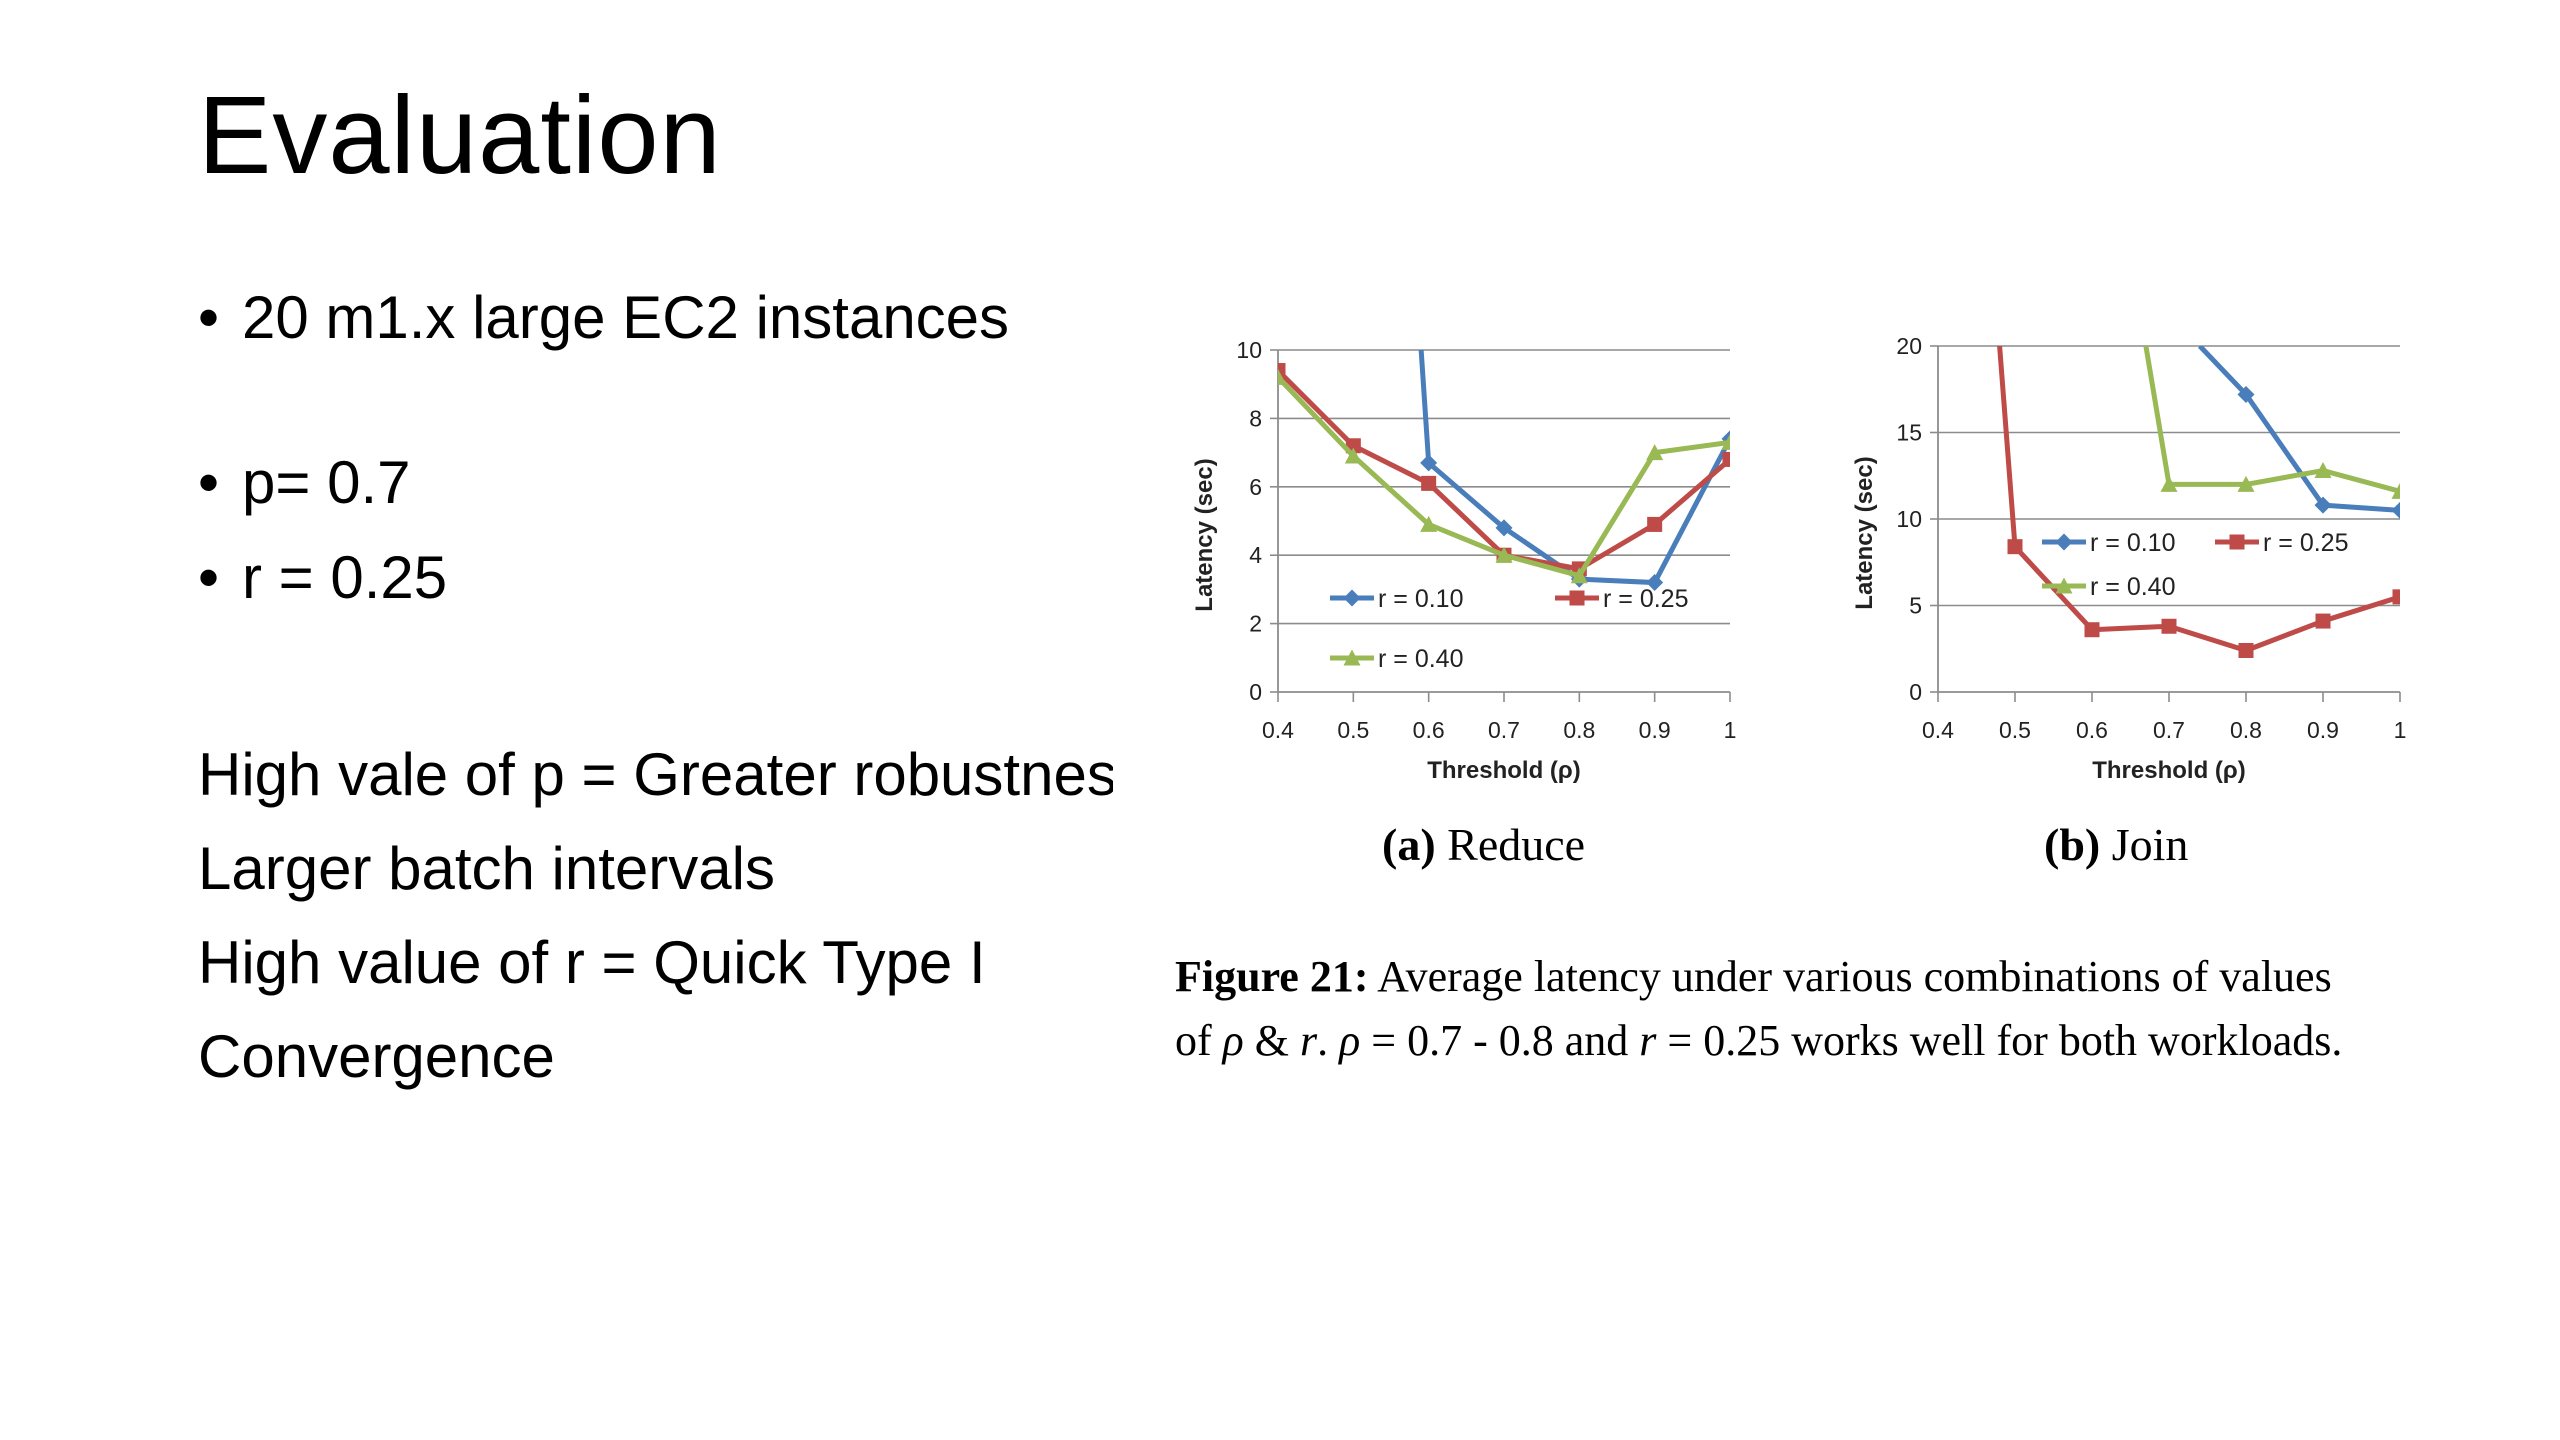  Describe the element at coordinates (1504, 730) in the screenshot. I see `reduce-x-tick-label: 0.7` at that location.